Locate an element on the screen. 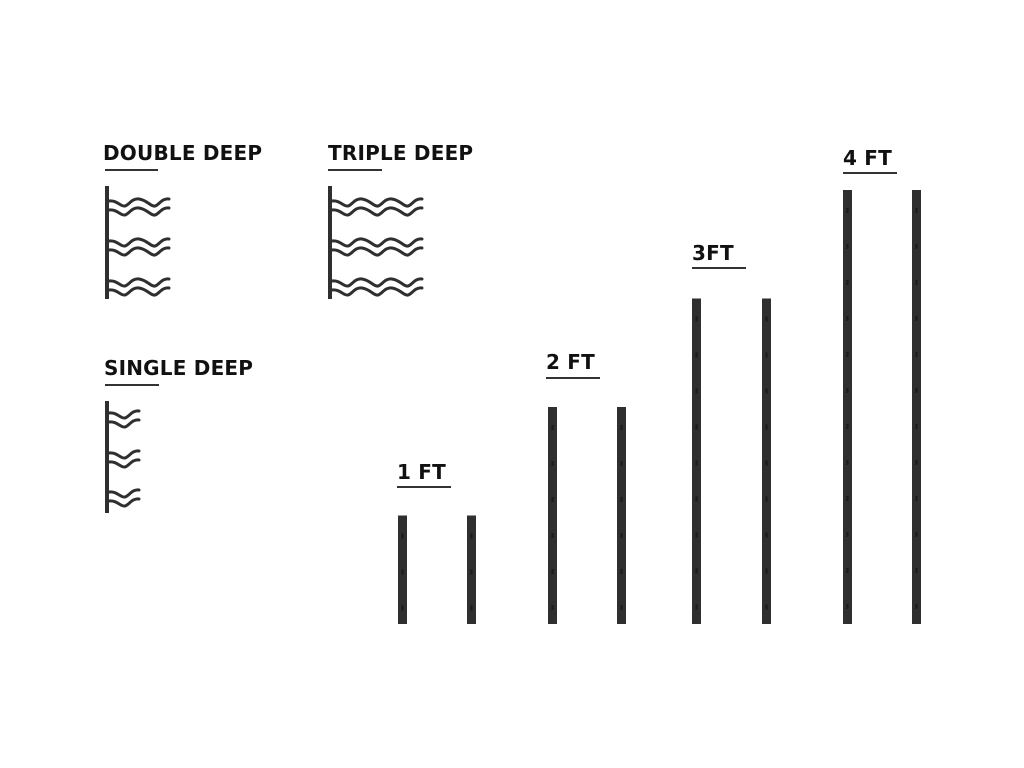  rail-4ft-label: 4 FT is located at coordinates (867, 158).